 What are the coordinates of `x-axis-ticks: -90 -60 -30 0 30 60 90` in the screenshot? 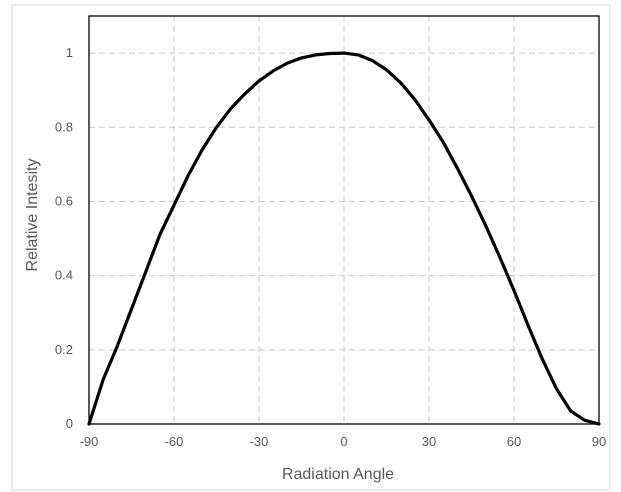 It's located at (343, 441).